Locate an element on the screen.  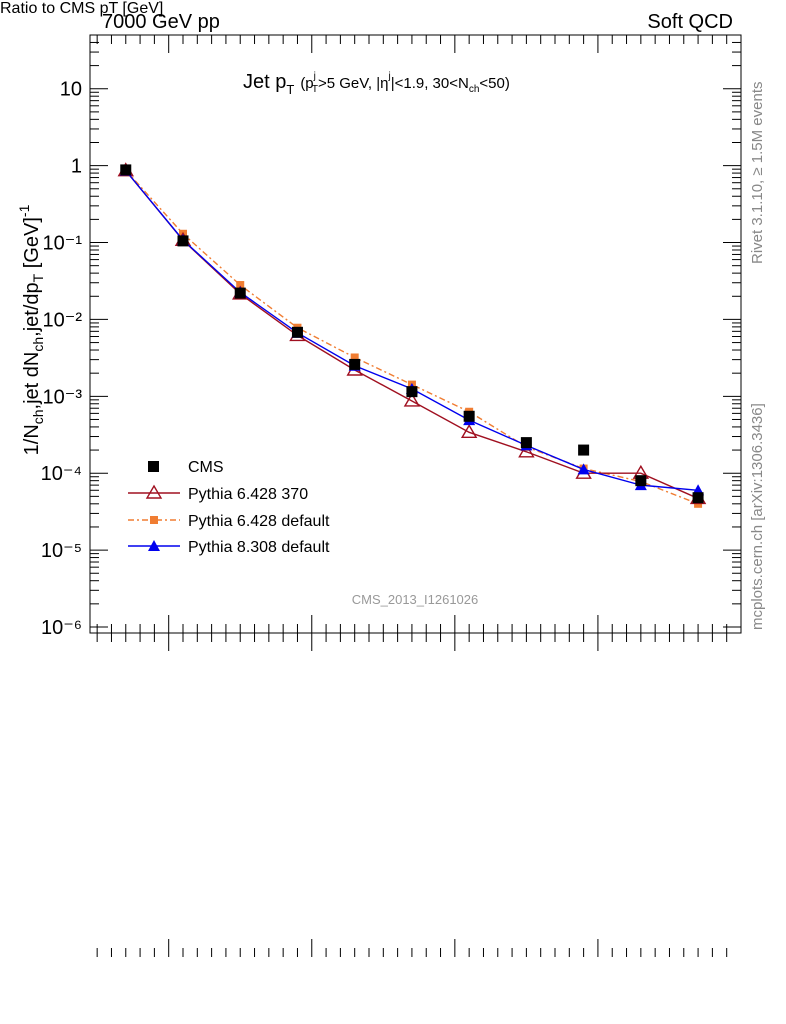
header-right: Soft QCD is located at coordinates (690, 22).